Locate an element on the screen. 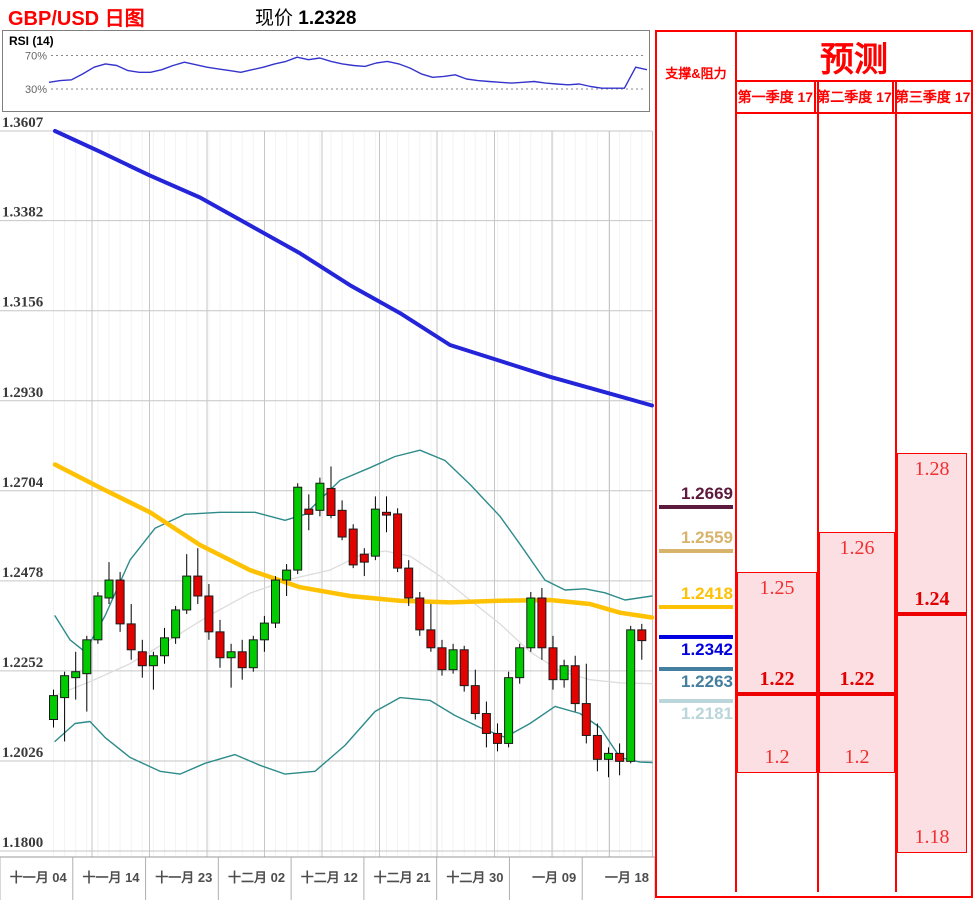  sr-column-separator is located at coordinates (736, 502).